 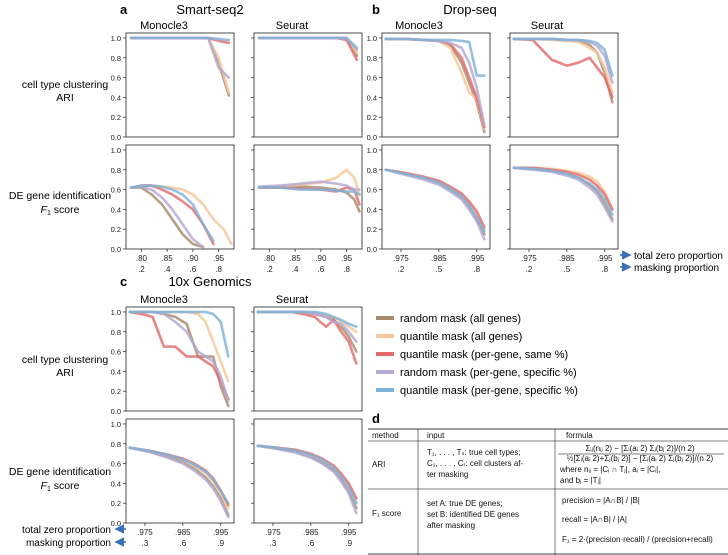 What do you see at coordinates (116, 117) in the screenshot?
I see `y-tick-label: 0.2` at bounding box center [116, 117].